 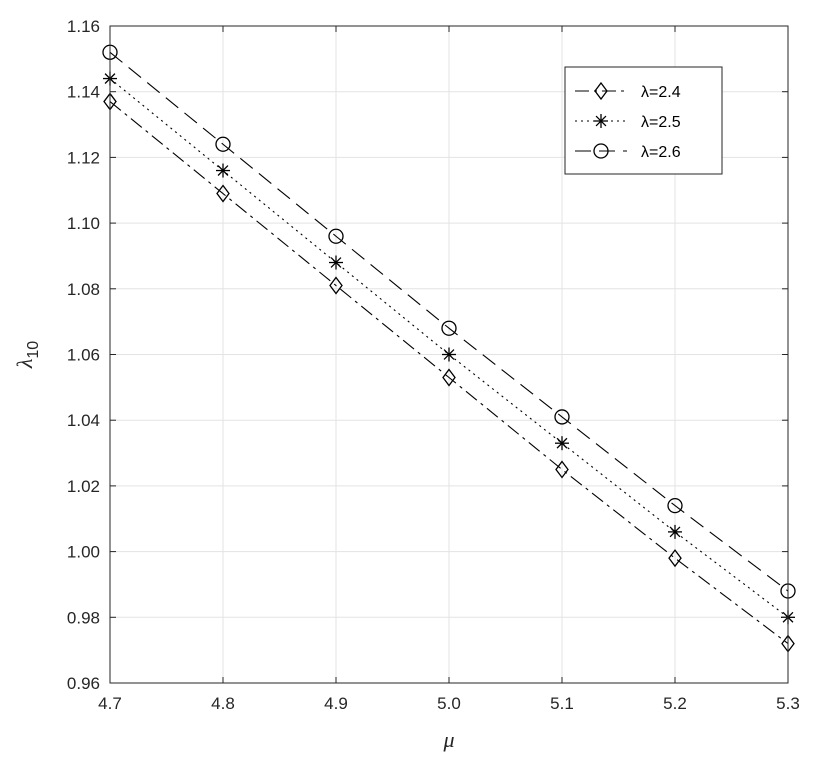 I want to click on y-axis-label: λ10, so click(x=27, y=355).